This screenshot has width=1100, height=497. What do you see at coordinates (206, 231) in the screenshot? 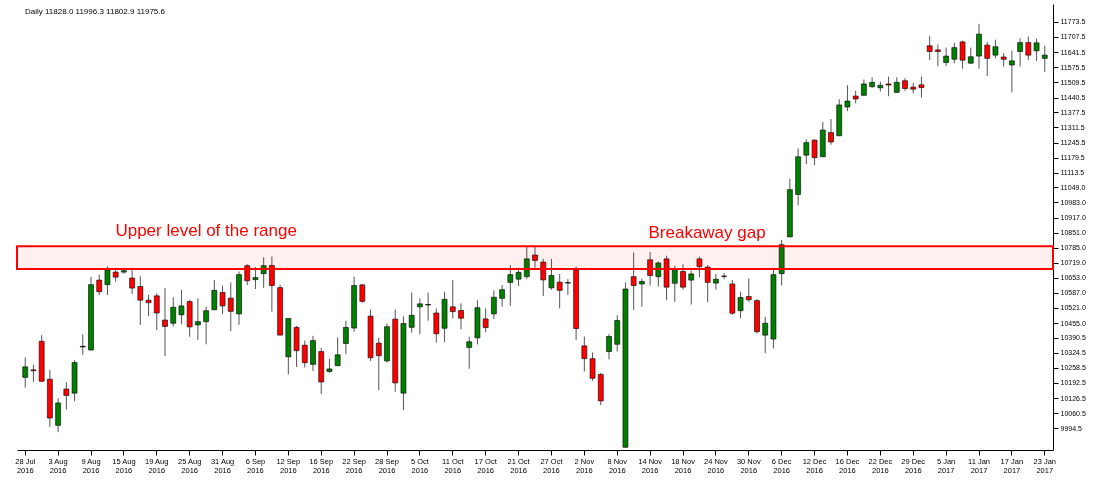
I see `band-label: Upper level of the range` at bounding box center [206, 231].